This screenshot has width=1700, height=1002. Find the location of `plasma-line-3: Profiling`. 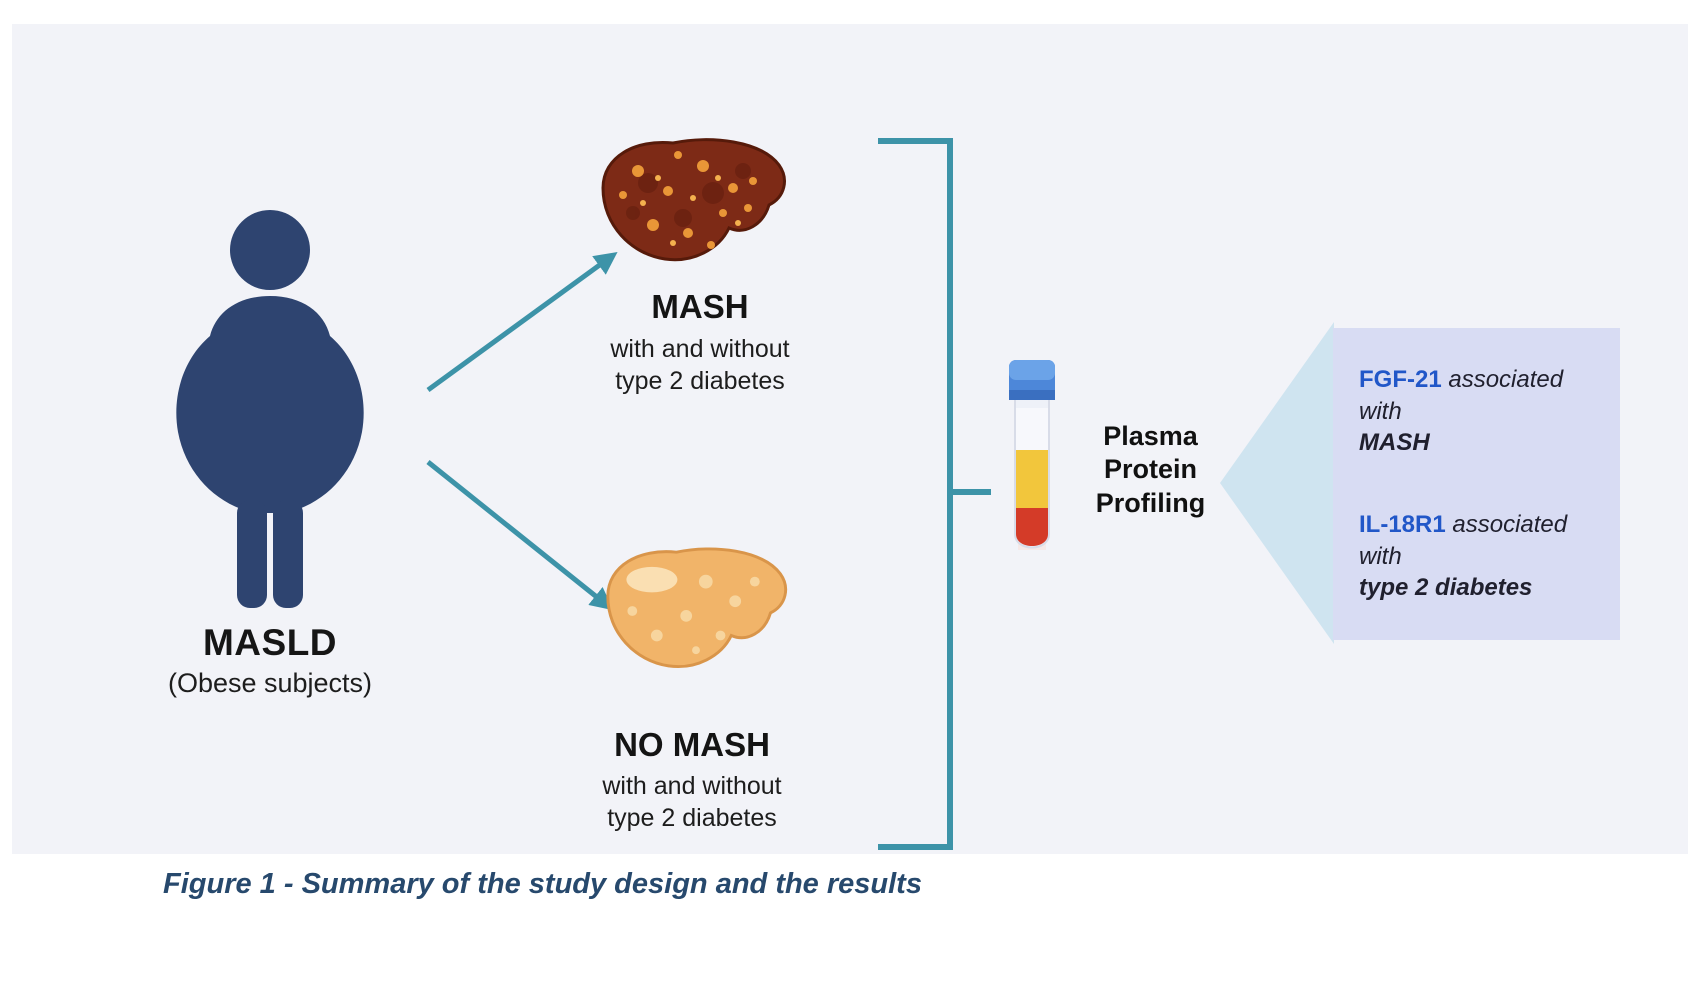

plasma-line-3: Profiling is located at coordinates (1150, 502).